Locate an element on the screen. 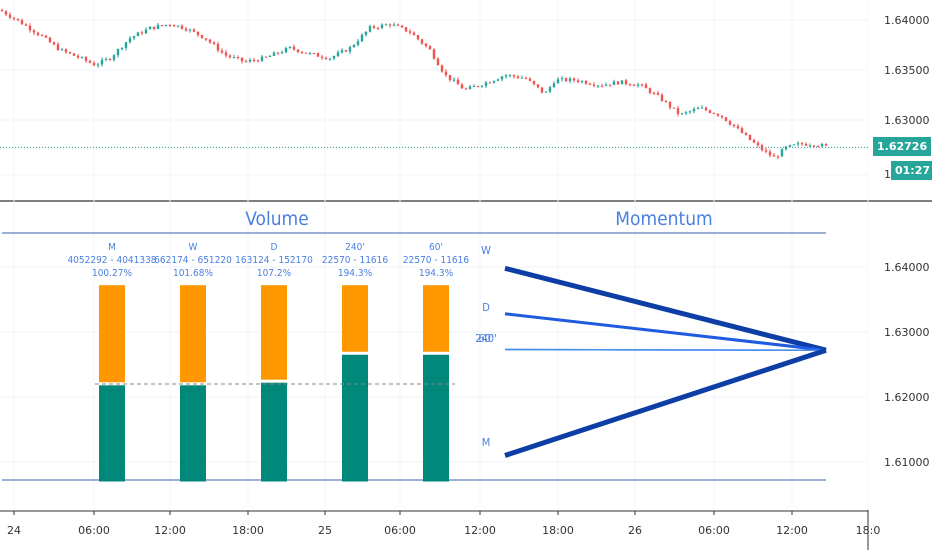 This screenshot has height=550, width=932. momentum-series-label: D is located at coordinates (486, 307).